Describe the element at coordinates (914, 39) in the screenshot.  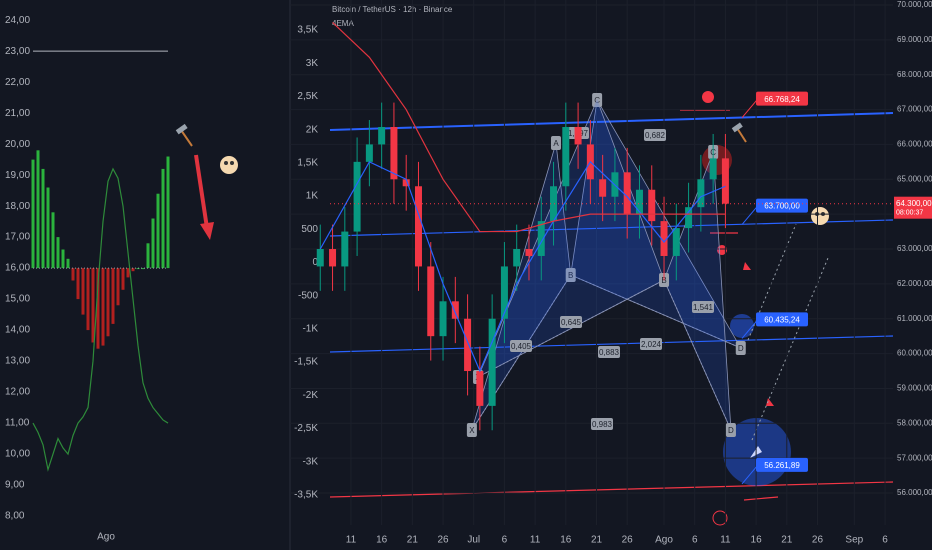
I see `y-tick-label: 69.000,00` at that location.